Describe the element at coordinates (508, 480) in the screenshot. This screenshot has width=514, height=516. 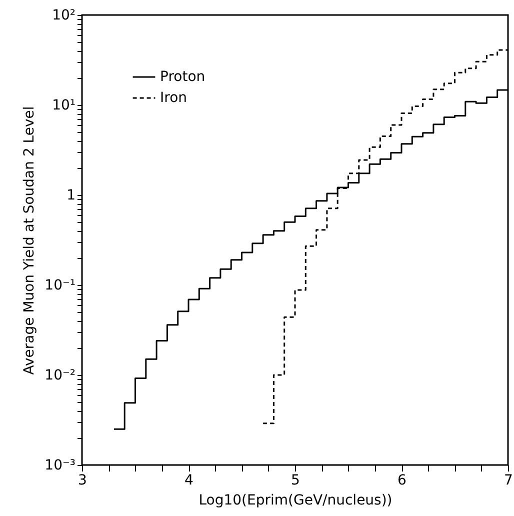
I see `x-tick-label: 7` at that location.